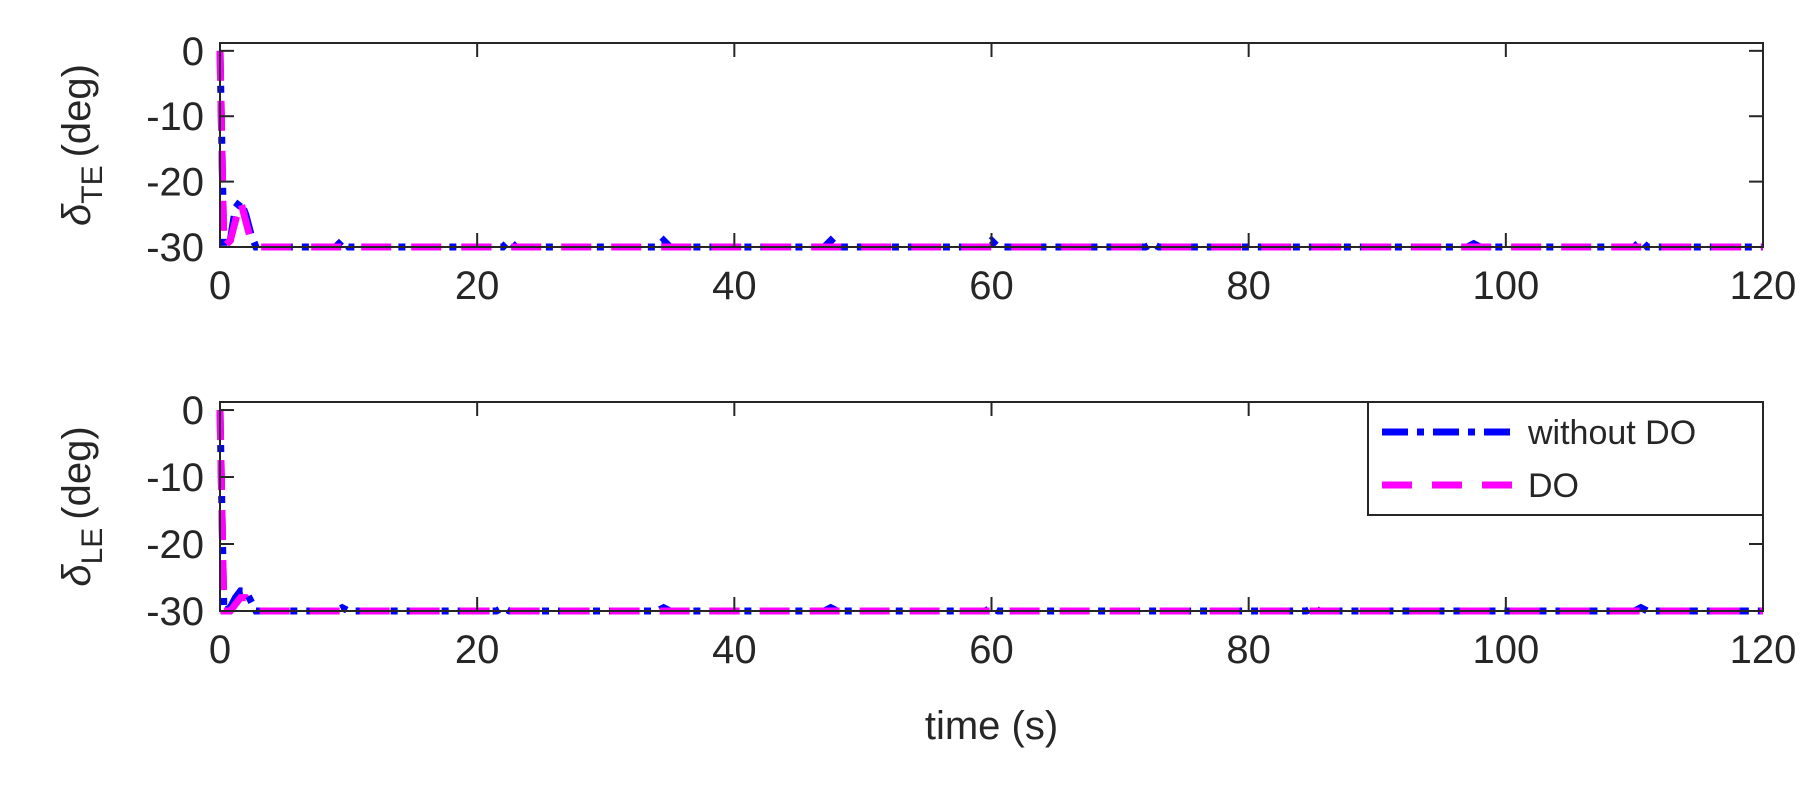 This screenshot has height=787, width=1819. I want to click on legend-label: without DO, so click(1611, 433).